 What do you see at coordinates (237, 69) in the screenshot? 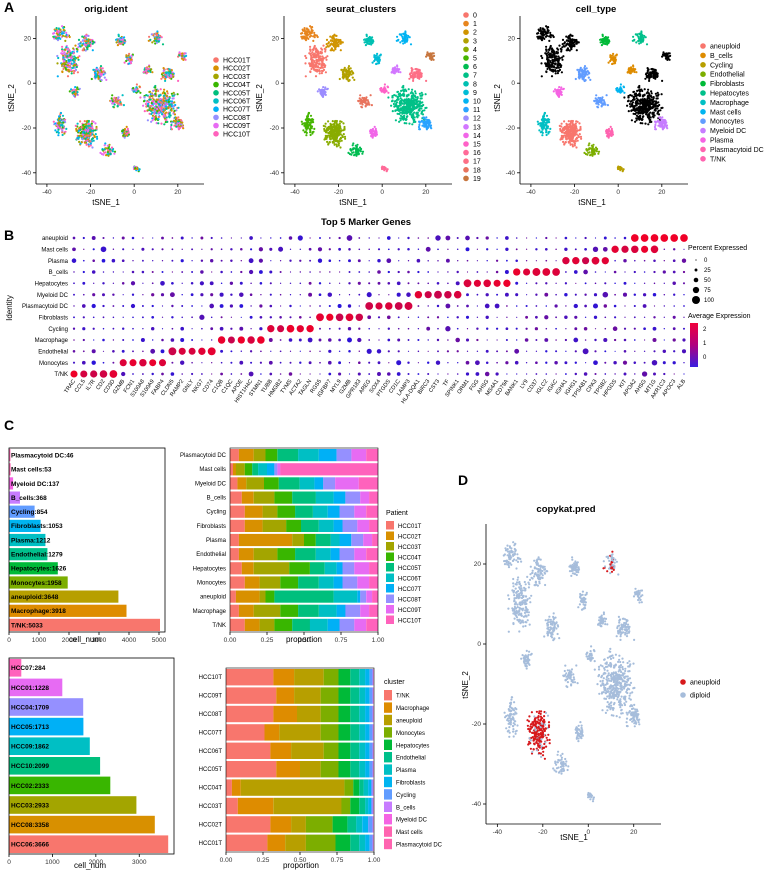
I see `legend-label: HCC02T` at bounding box center [237, 69].